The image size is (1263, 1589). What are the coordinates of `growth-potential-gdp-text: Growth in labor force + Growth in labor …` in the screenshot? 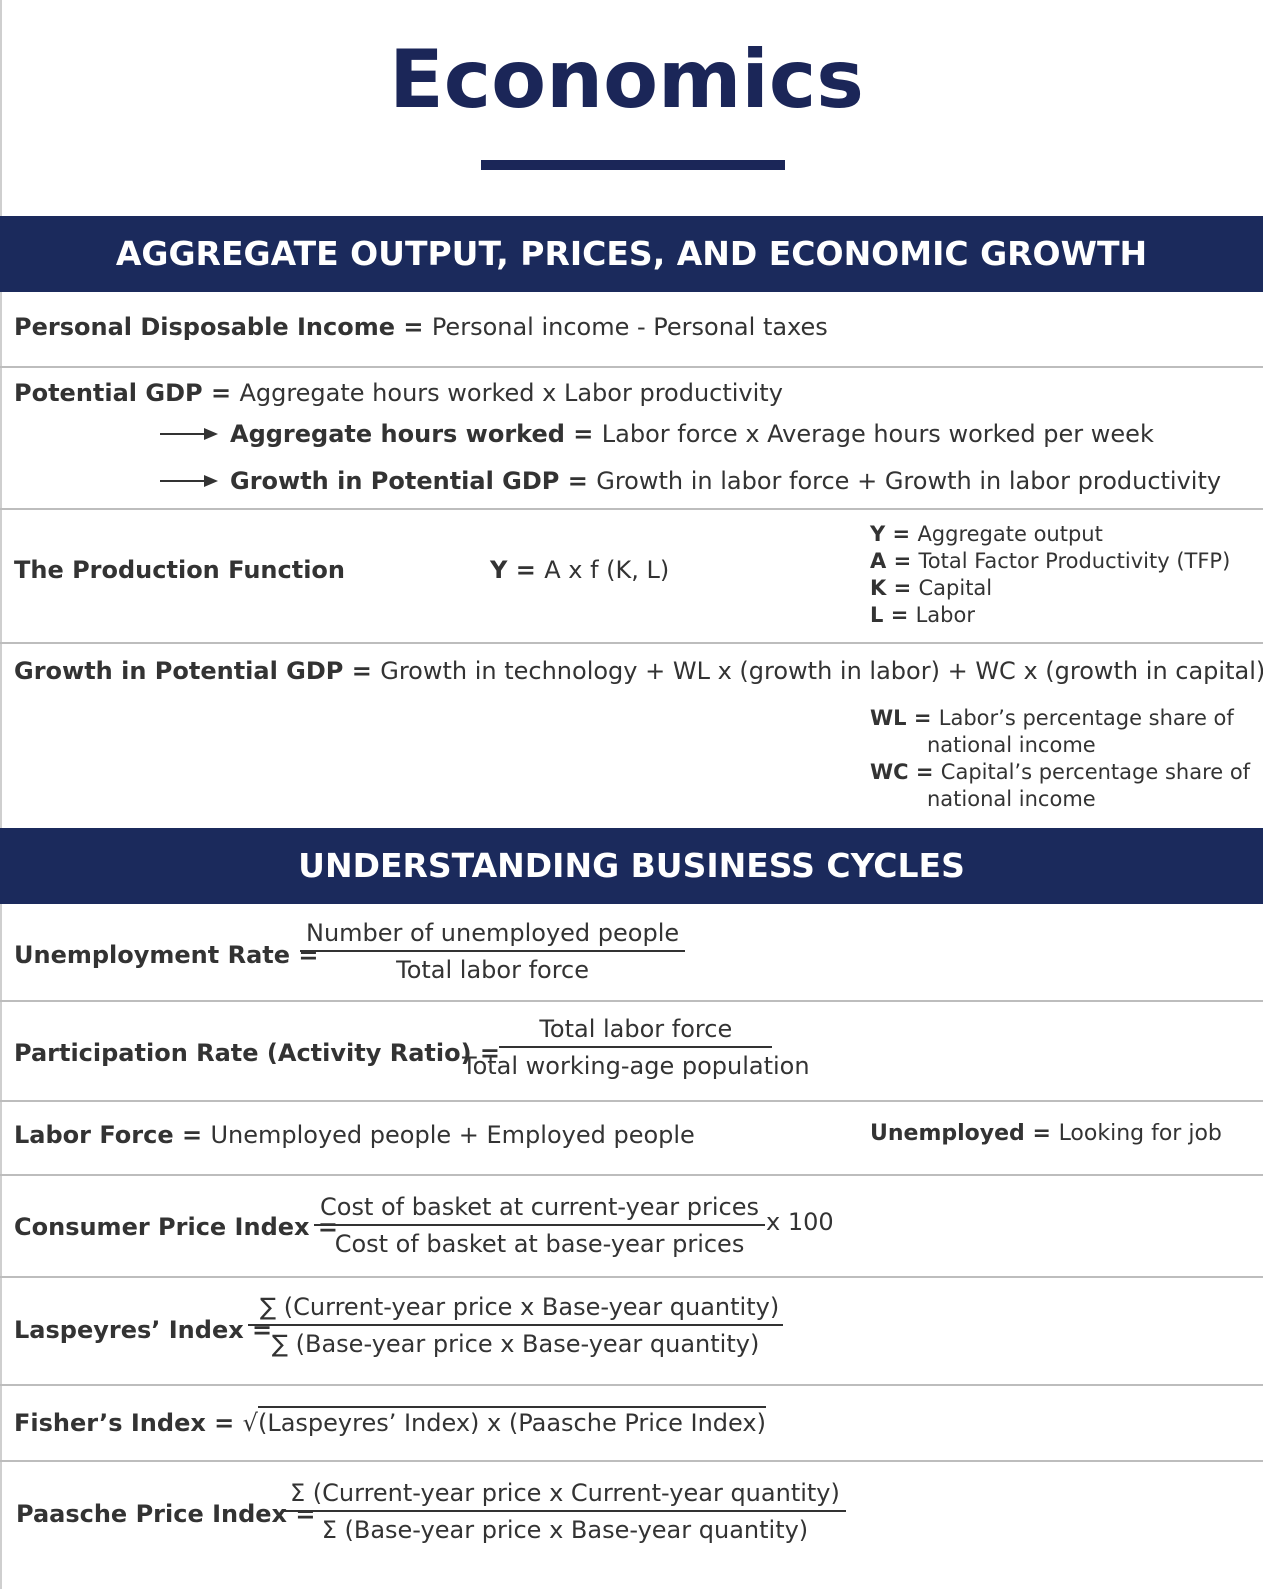 It's located at (909, 481).